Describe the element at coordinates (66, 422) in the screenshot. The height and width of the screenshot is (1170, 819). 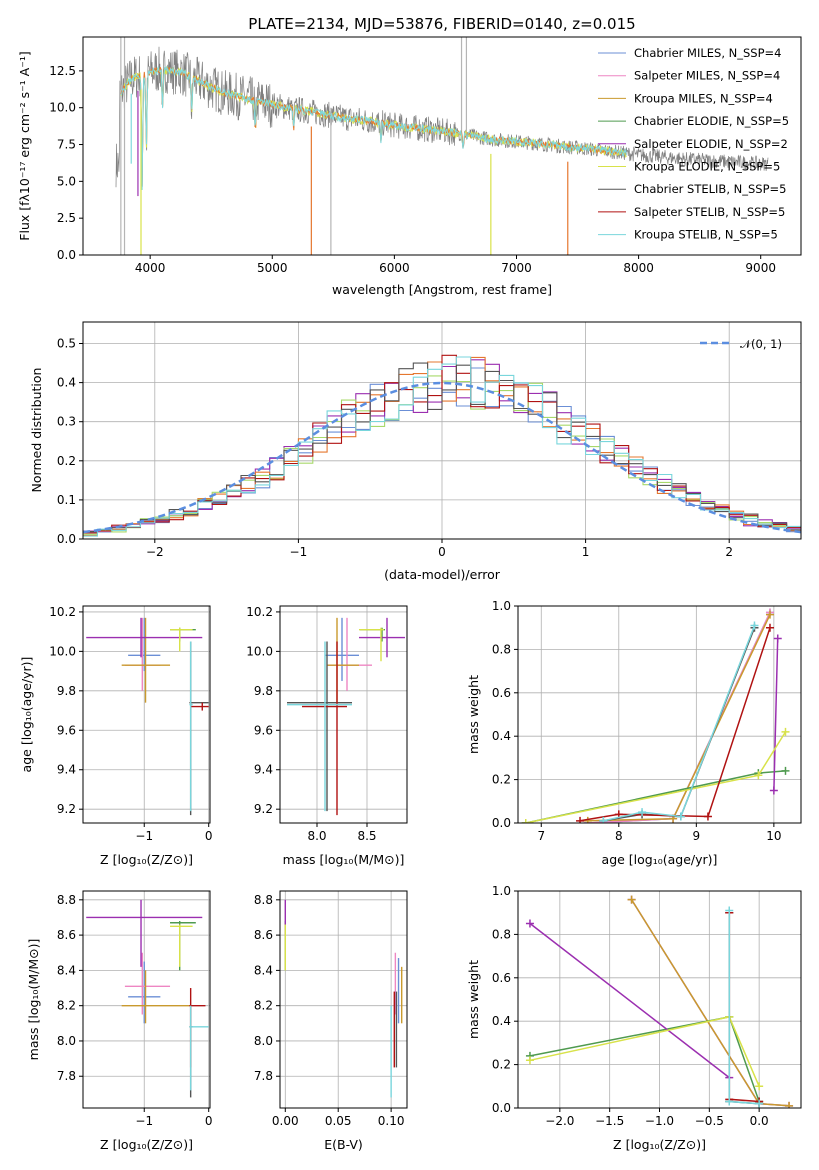
I see `y-tick-label: 0.3` at that location.